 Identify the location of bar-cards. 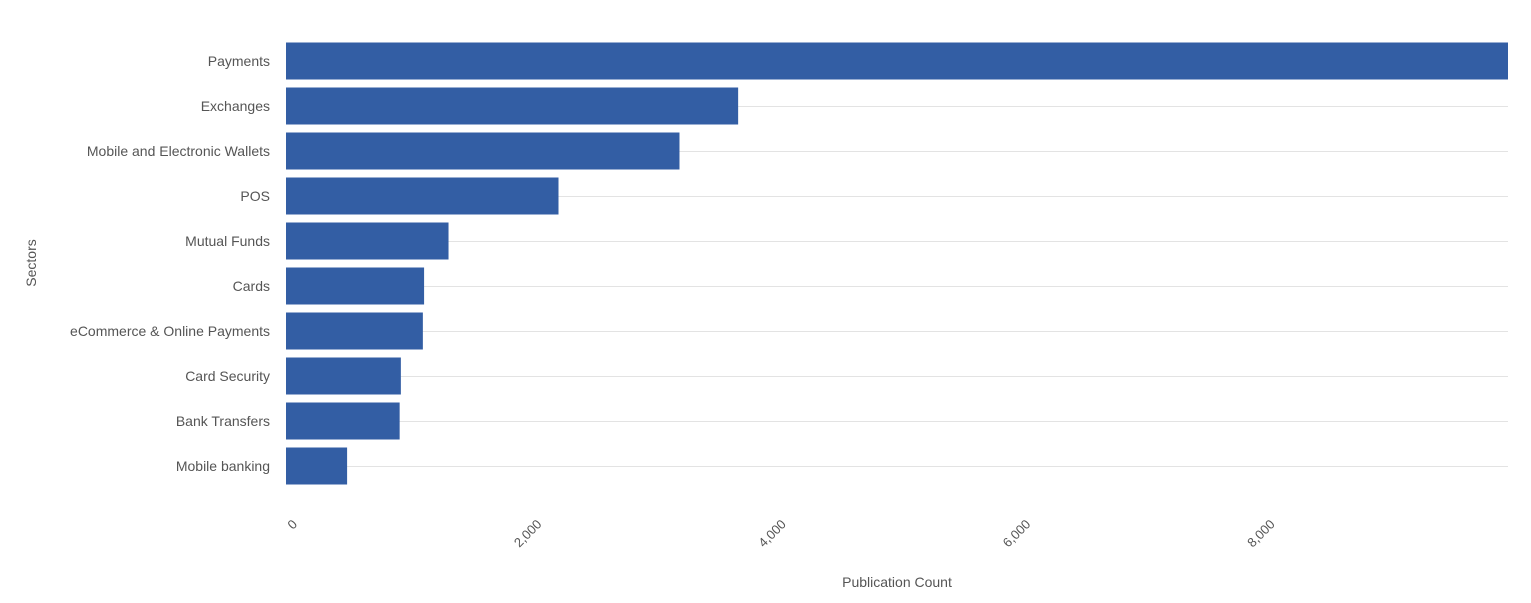
(355, 286).